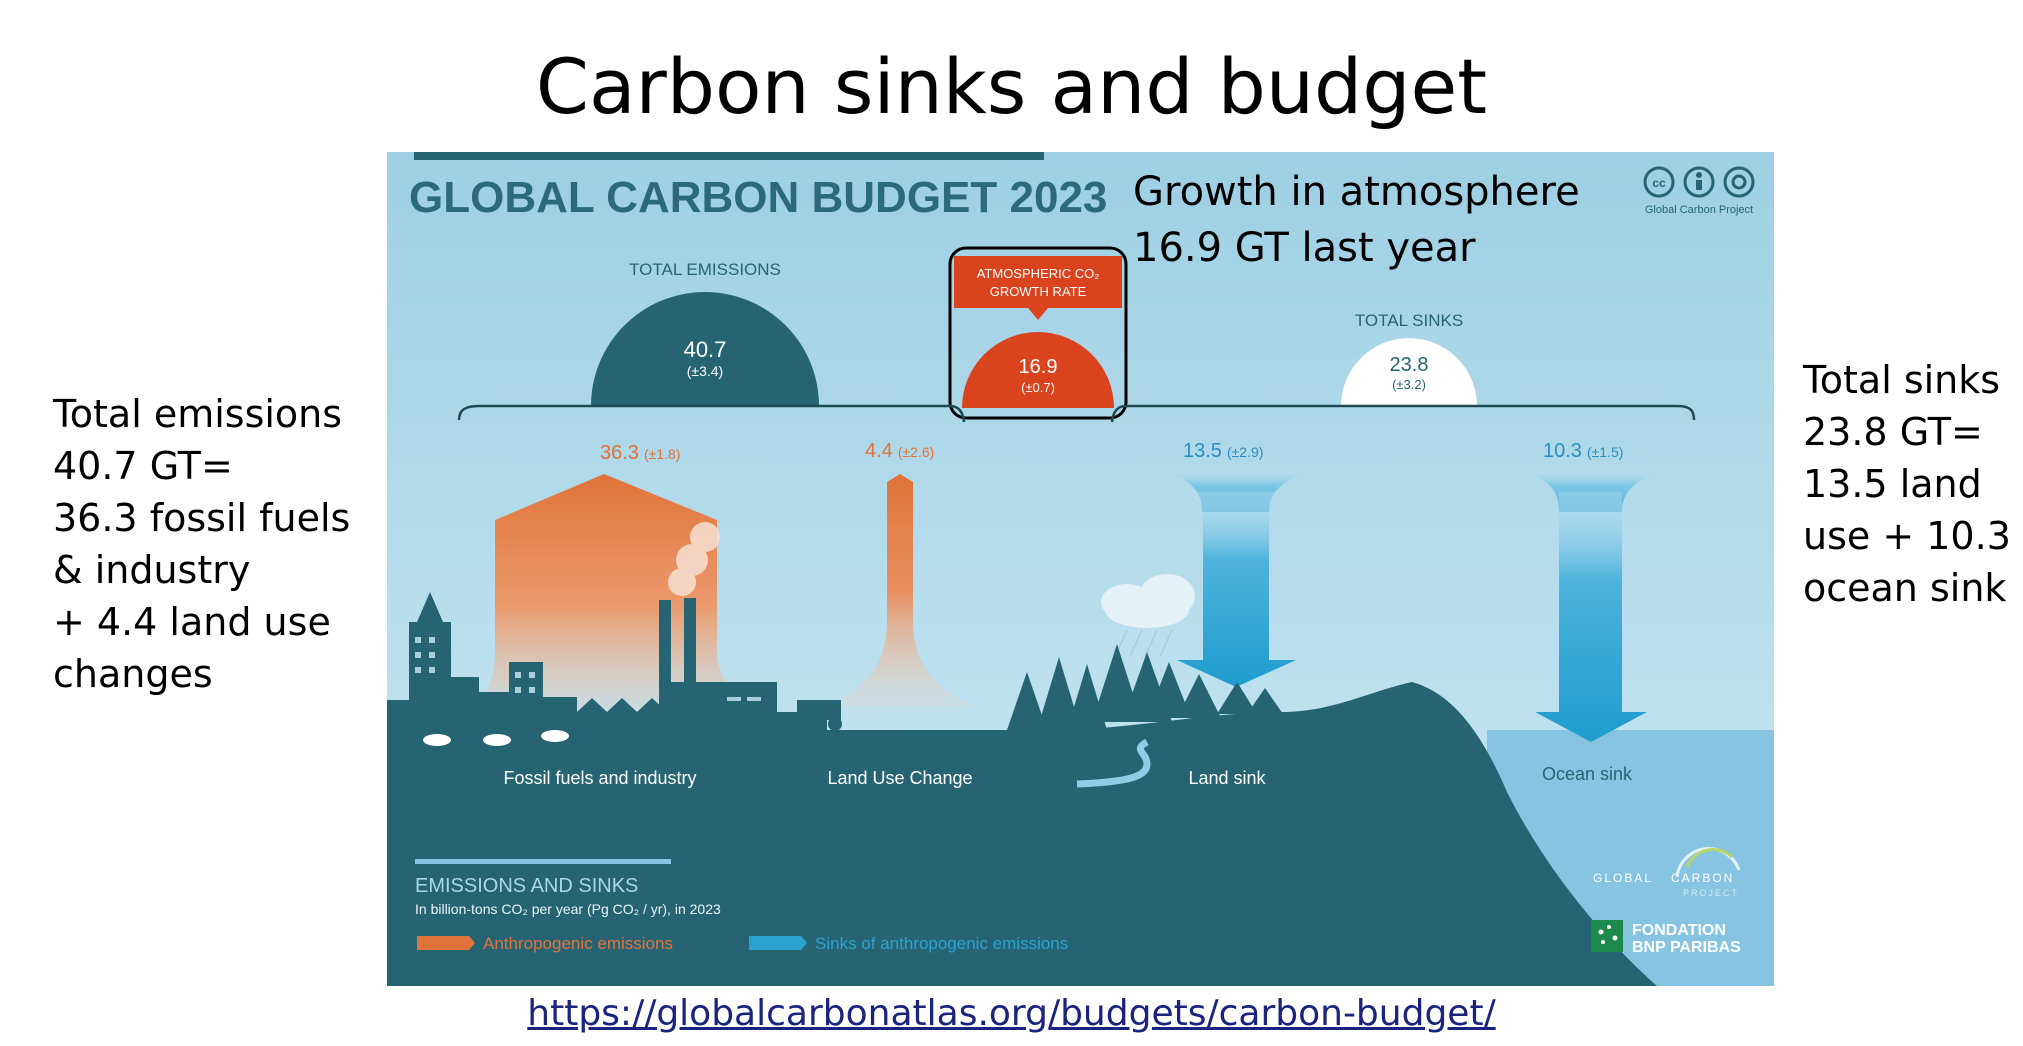 This screenshot has height=1046, width=2023. I want to click on credit-text: Global Carbon Project, so click(1699, 210).